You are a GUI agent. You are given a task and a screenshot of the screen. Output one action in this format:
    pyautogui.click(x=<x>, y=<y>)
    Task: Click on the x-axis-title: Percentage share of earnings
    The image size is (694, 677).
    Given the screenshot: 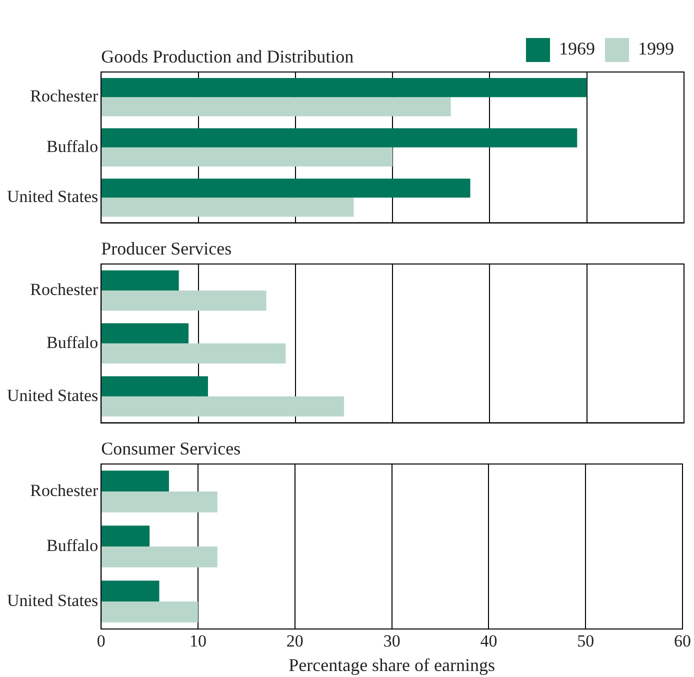 What is the action you would take?
    pyautogui.click(x=392, y=664)
    